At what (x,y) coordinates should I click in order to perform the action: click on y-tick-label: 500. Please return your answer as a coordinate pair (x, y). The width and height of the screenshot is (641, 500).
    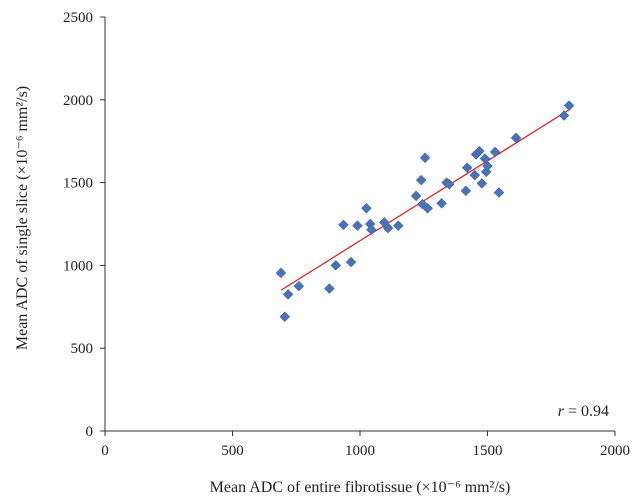
    Looking at the image, I should click on (82, 349).